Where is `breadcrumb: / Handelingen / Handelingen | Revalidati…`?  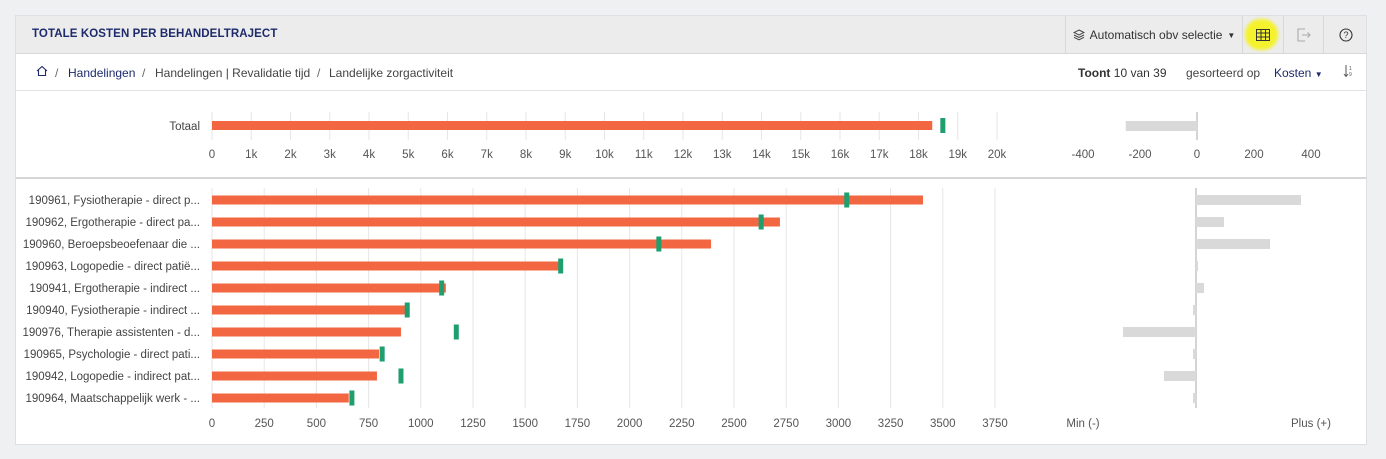 breadcrumb: / Handelingen / Handelingen | Revalidati… is located at coordinates (691, 73).